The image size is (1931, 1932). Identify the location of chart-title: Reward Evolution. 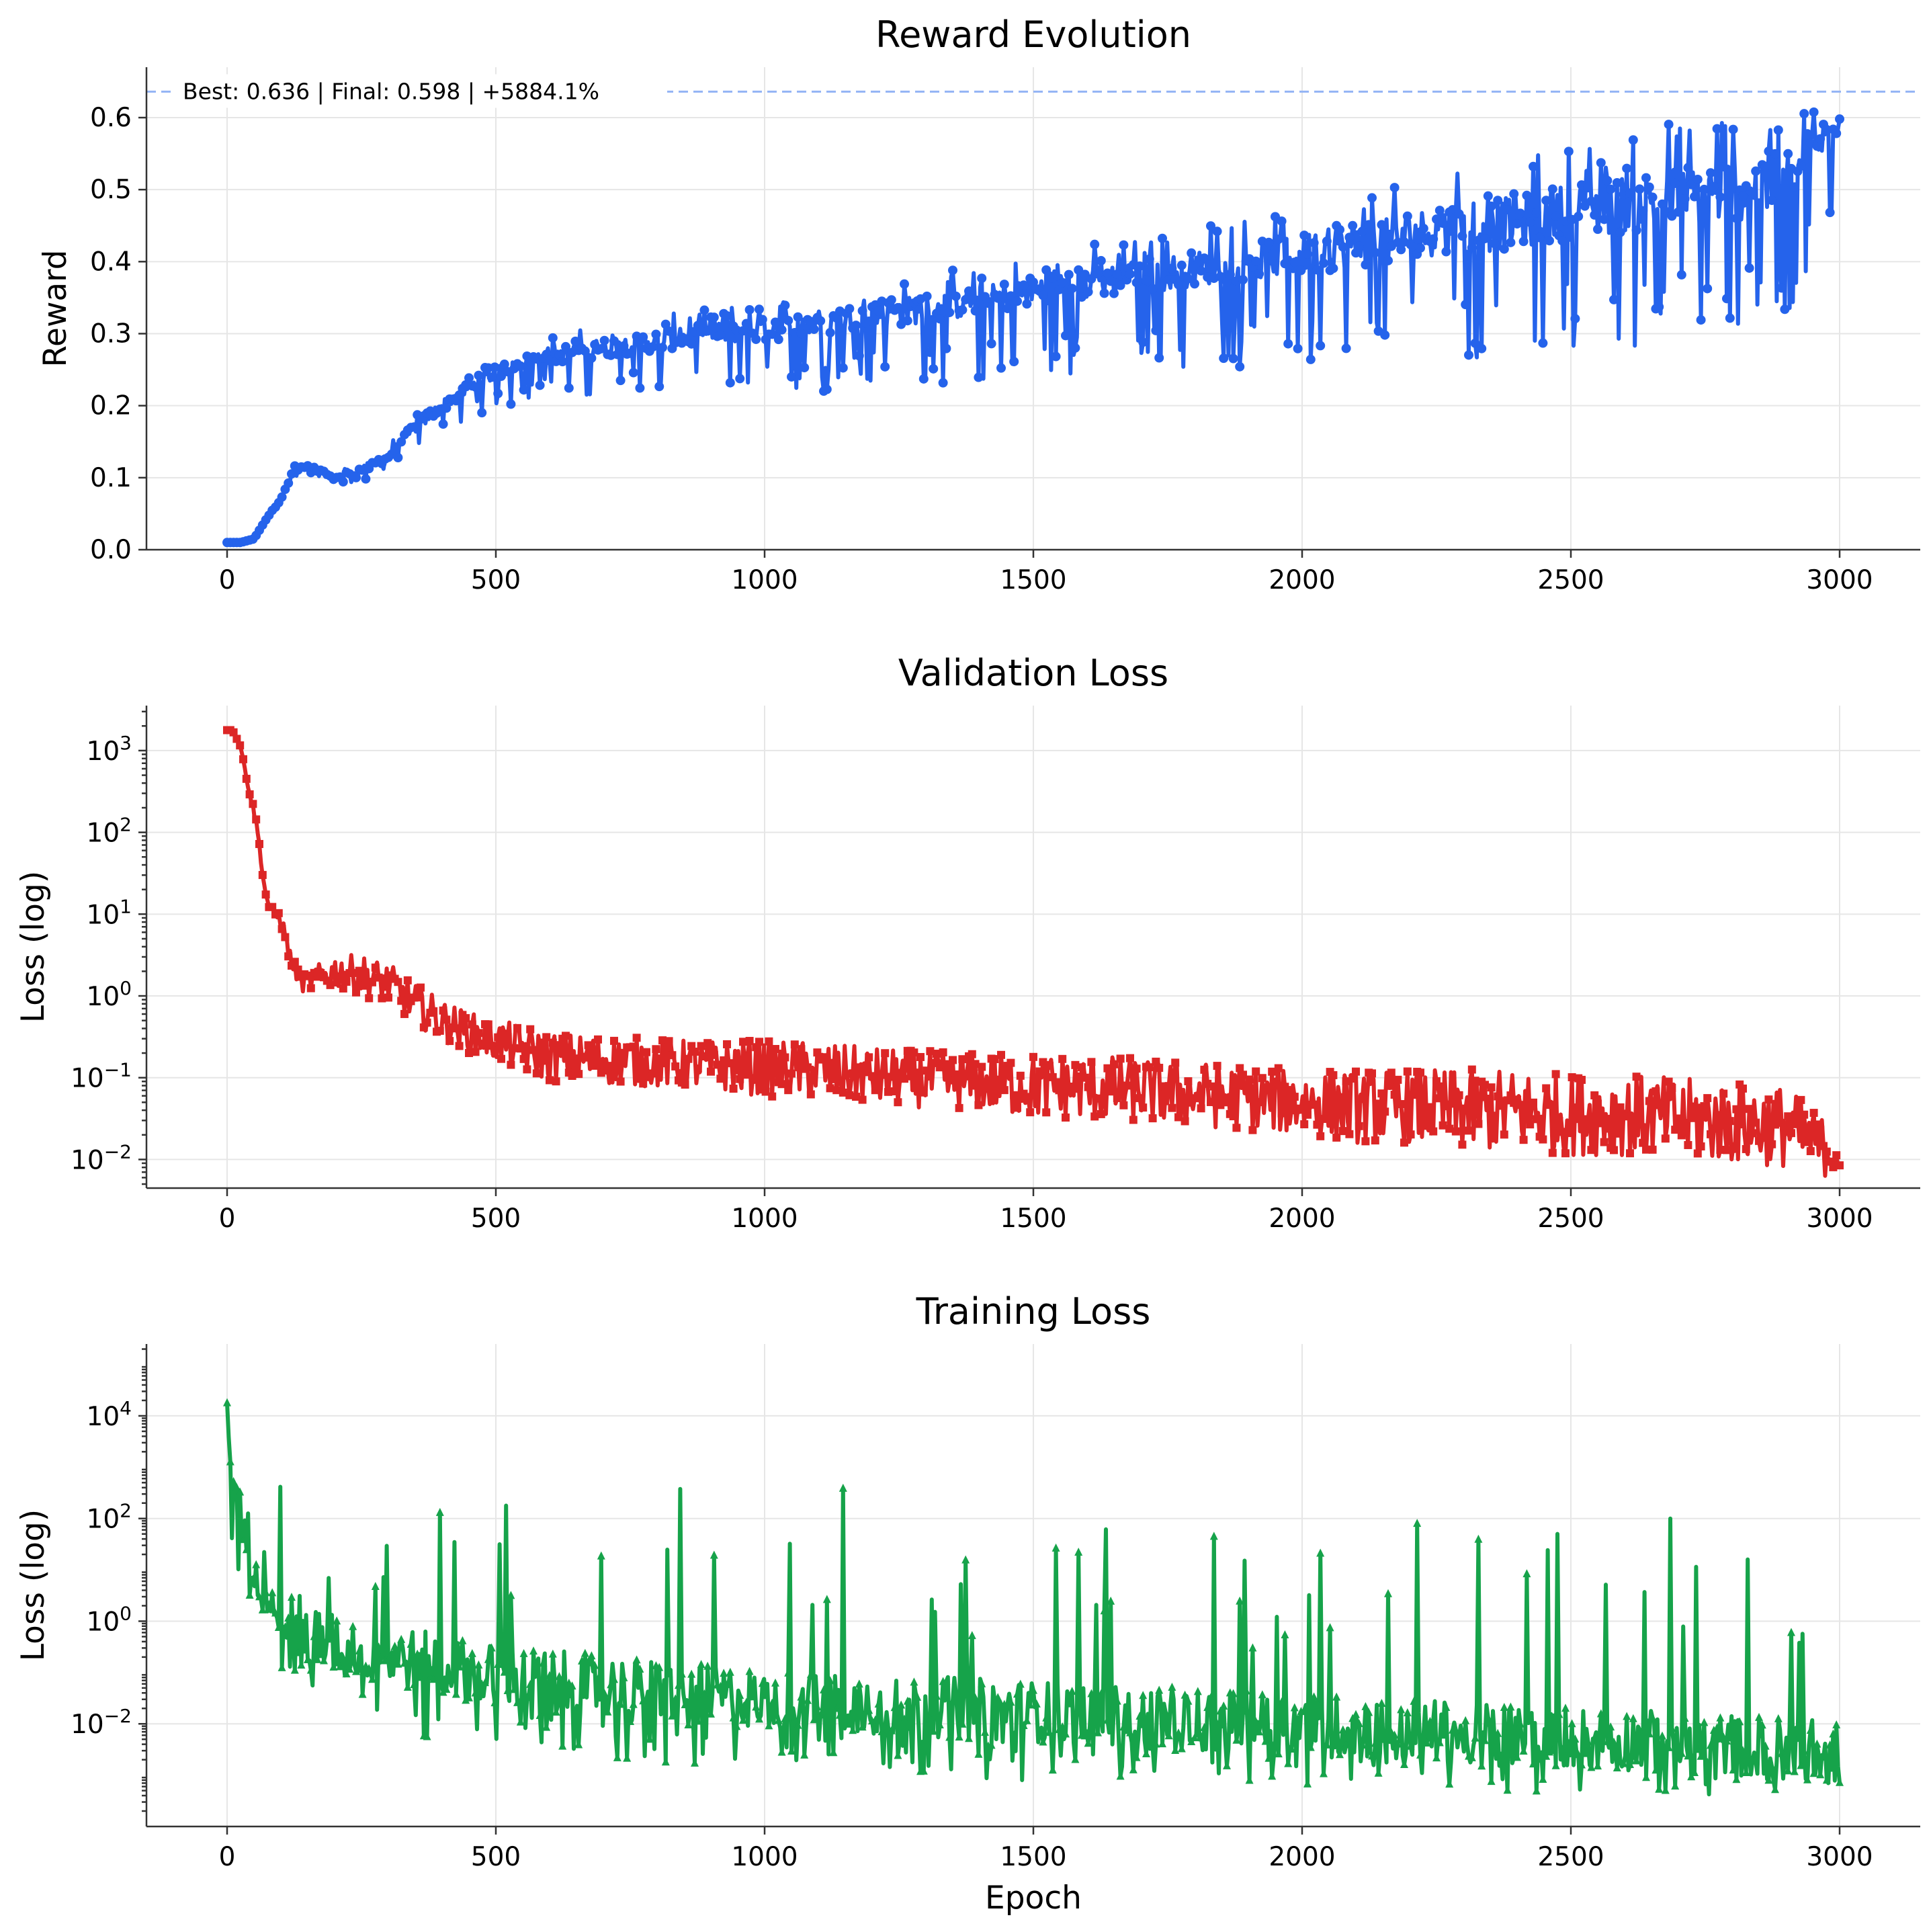
(1033, 34).